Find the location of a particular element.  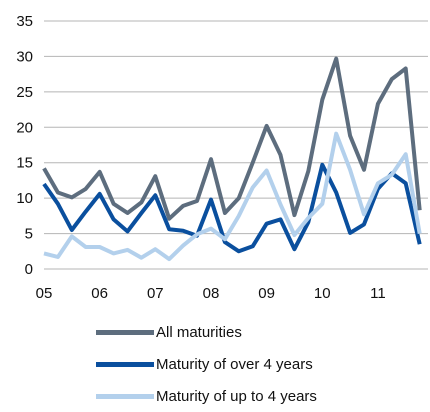

x-tick-label: 06 is located at coordinates (99, 293).